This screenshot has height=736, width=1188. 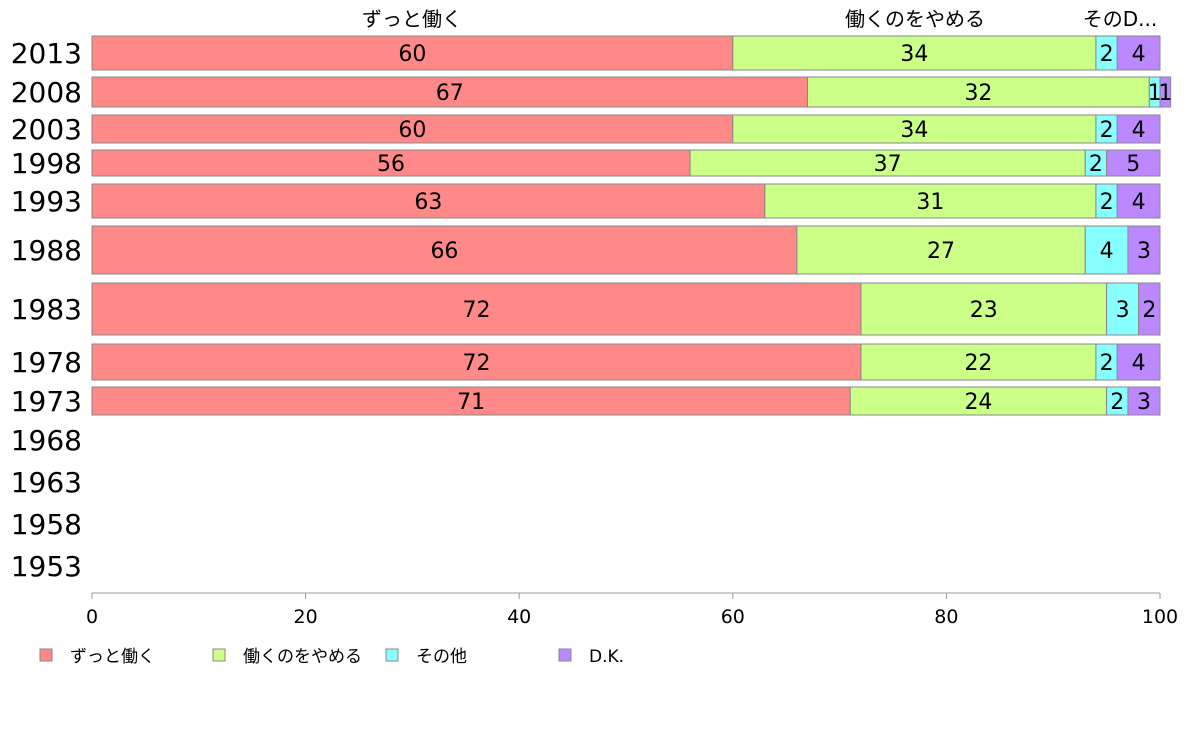 What do you see at coordinates (441, 657) in the screenshot?
I see `legend-label: その他` at bounding box center [441, 657].